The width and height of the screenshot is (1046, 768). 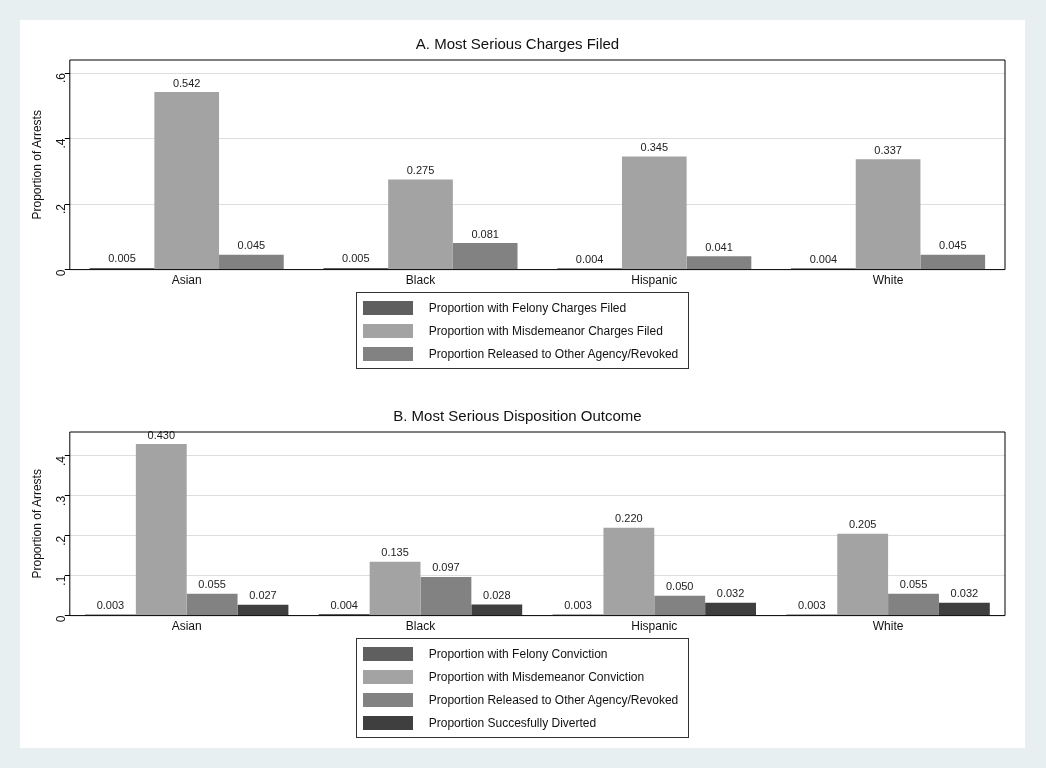 What do you see at coordinates (61, 580) in the screenshot?
I see `y-tick-label: .1` at bounding box center [61, 580].